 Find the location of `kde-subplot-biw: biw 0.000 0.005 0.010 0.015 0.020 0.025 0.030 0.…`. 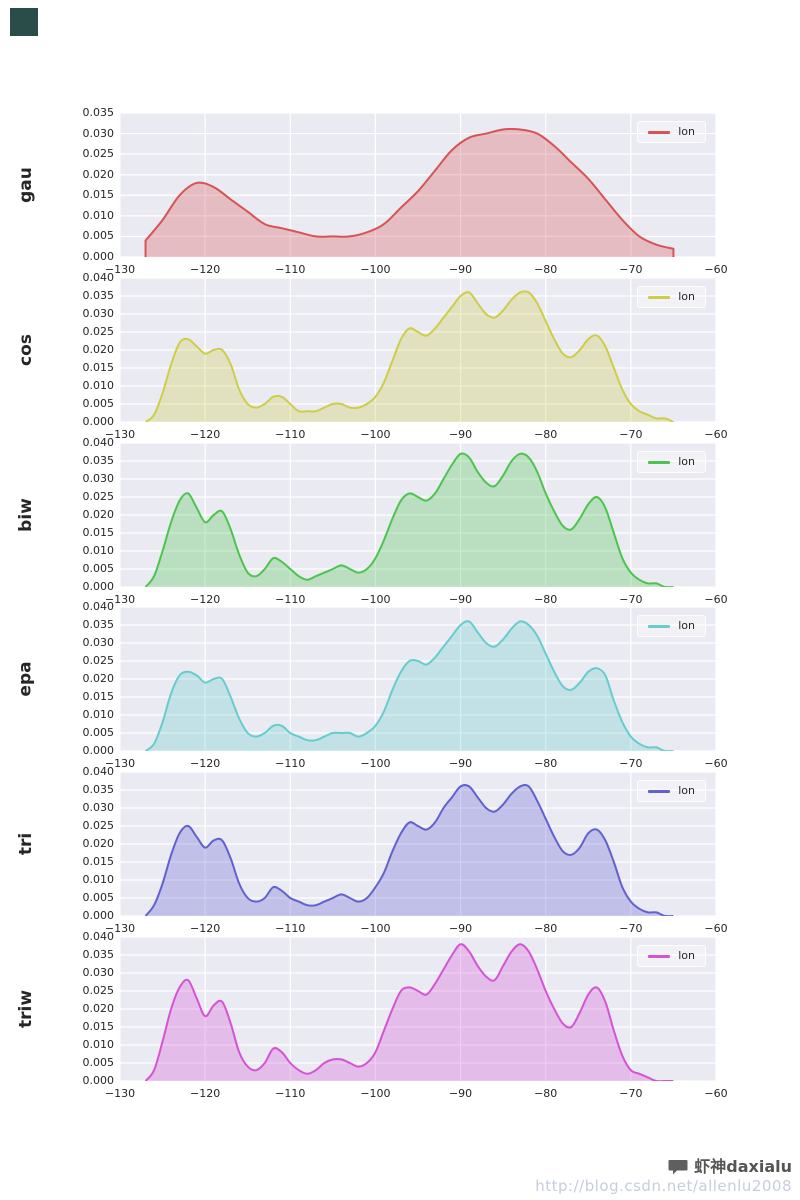

kde-subplot-biw: biw 0.000 0.005 0.010 0.015 0.020 0.025 0.030 0.… is located at coordinates (400, 524).